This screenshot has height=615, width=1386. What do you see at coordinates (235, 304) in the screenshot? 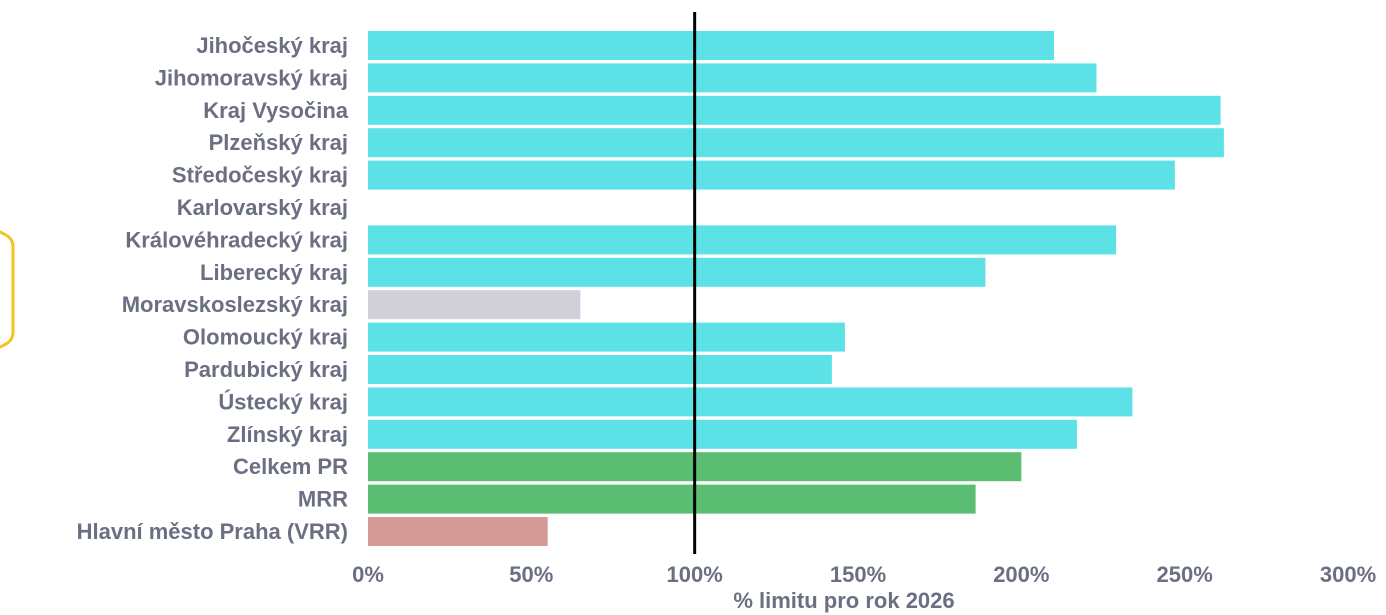
I see `category-label: Moravskoslezský kraj` at bounding box center [235, 304].